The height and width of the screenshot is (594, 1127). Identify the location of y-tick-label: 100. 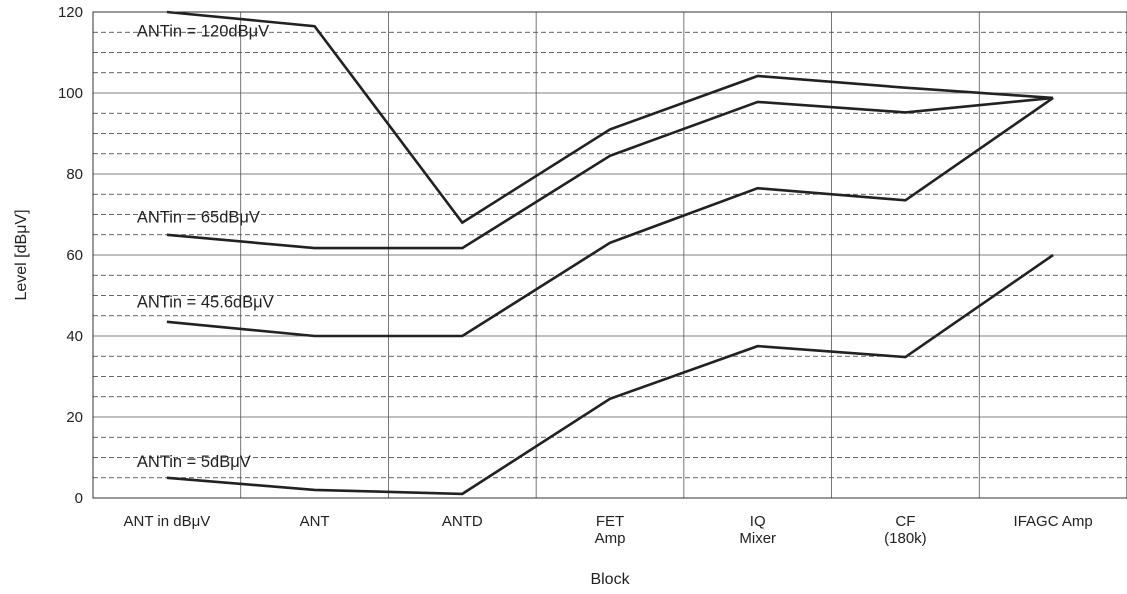
(70, 93).